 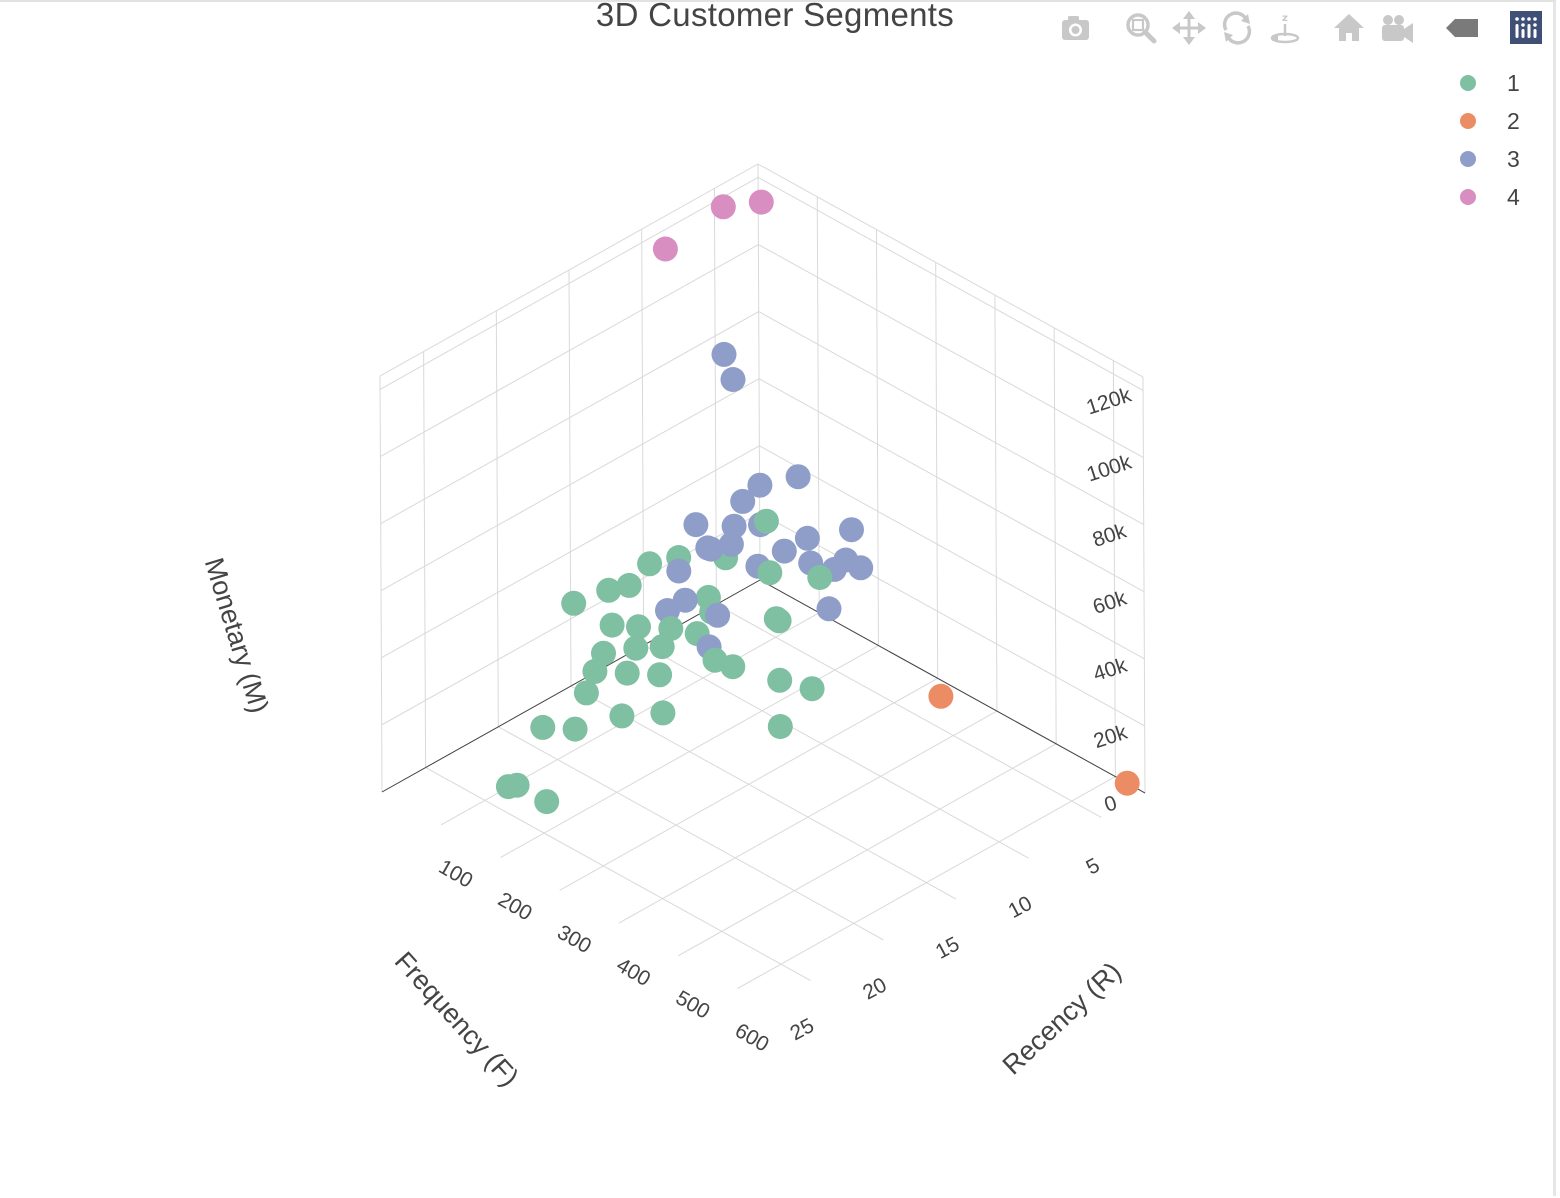 I want to click on turntable-rotation-icon: z, so click(x=1285, y=28).